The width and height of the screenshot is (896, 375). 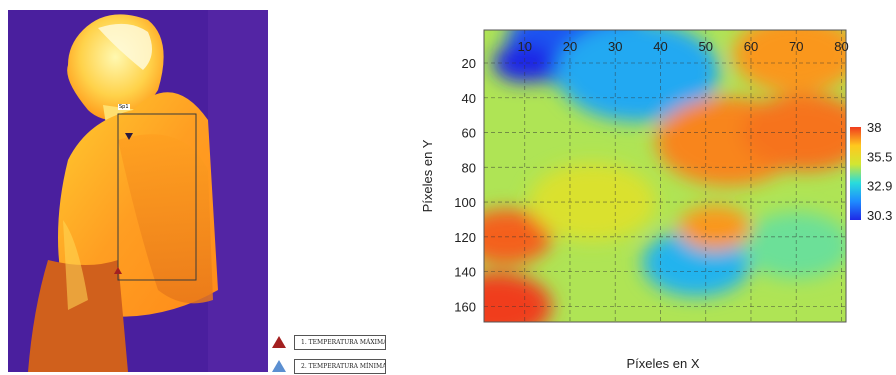 What do you see at coordinates (469, 167) in the screenshot?
I see `y-tick-label: 80` at bounding box center [469, 167].